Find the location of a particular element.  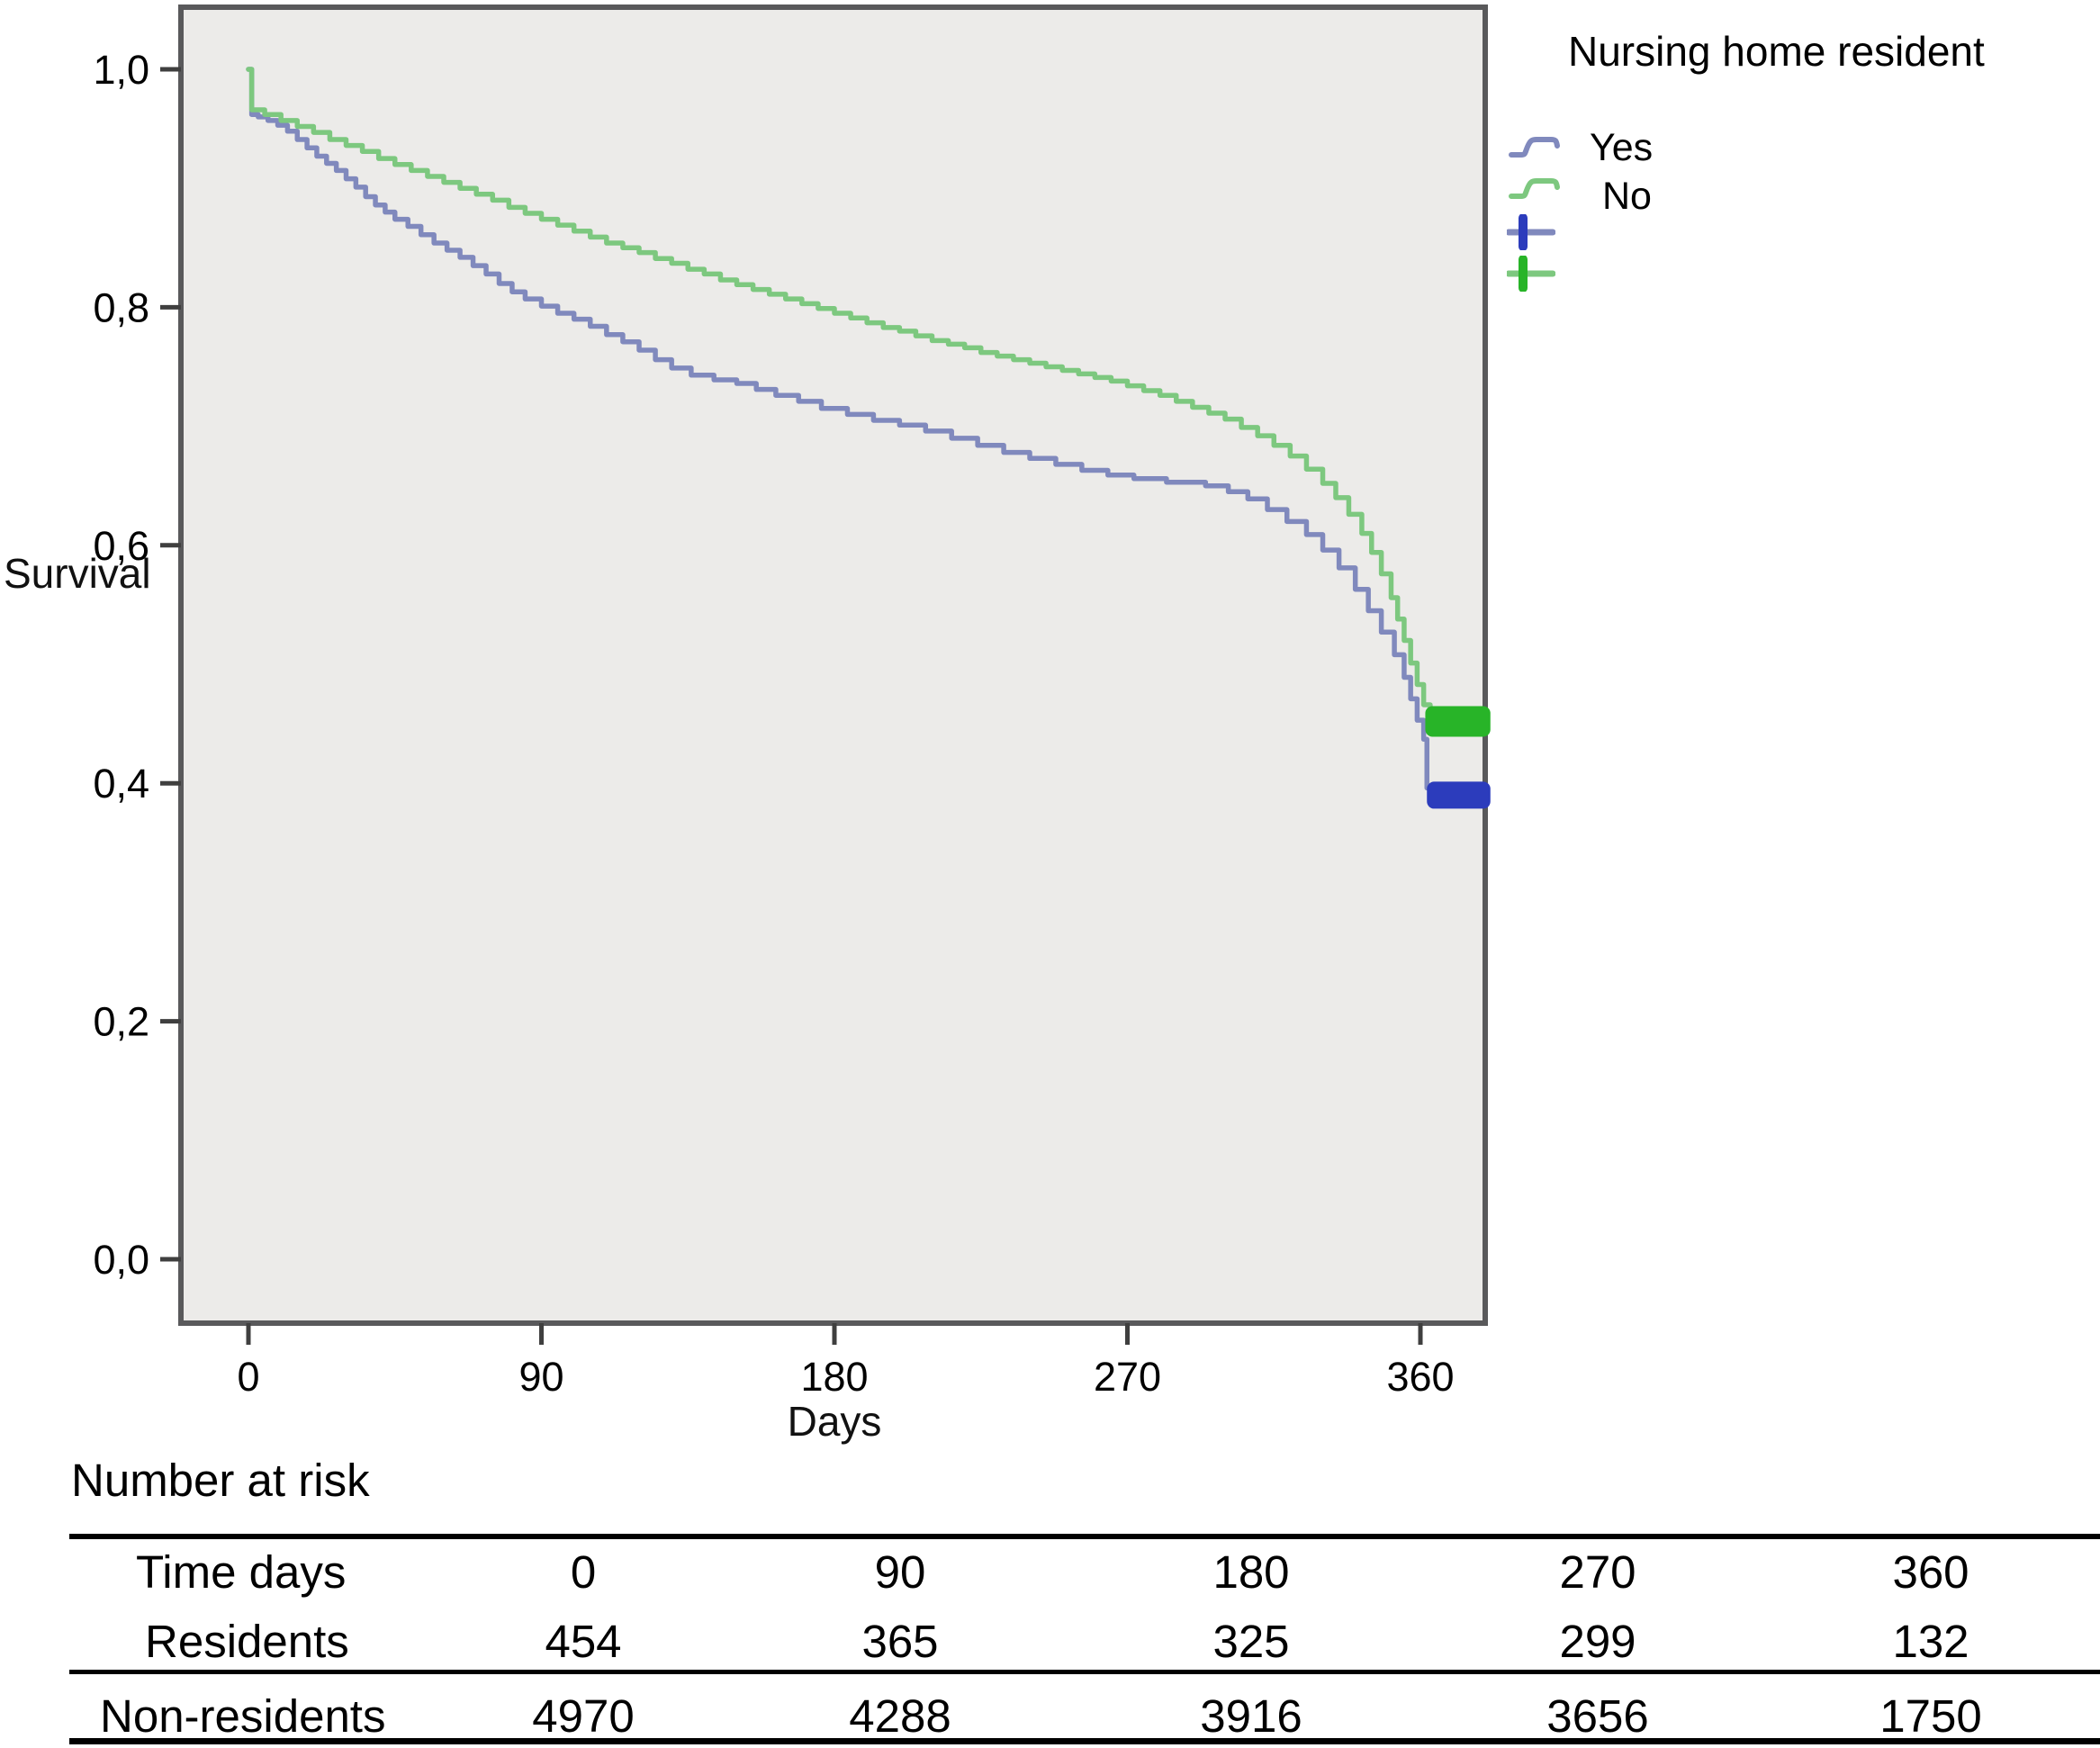

legend-item-yes: Yes is located at coordinates (1622, 147).